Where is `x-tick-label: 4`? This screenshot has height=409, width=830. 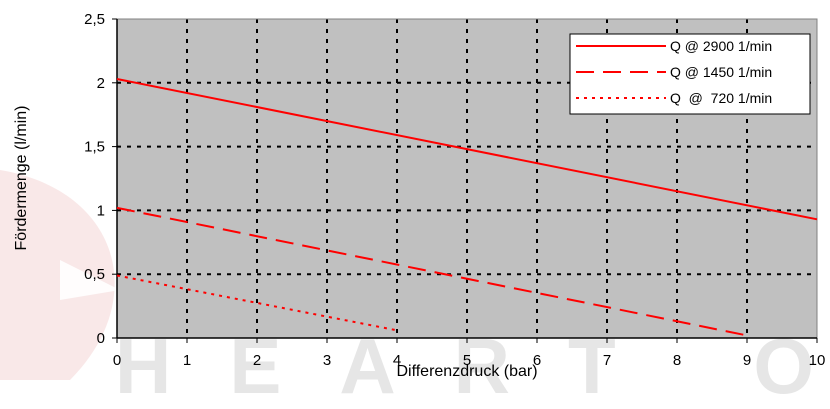 x-tick-label: 4 is located at coordinates (397, 360).